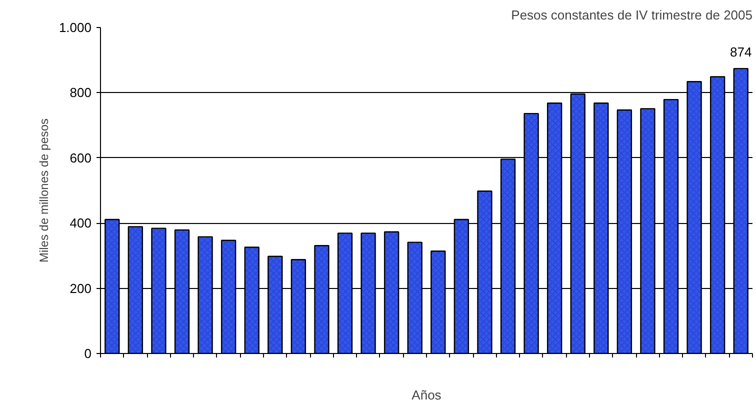  Describe the element at coordinates (81, 223) in the screenshot. I see `y-tick-label: 400` at that location.